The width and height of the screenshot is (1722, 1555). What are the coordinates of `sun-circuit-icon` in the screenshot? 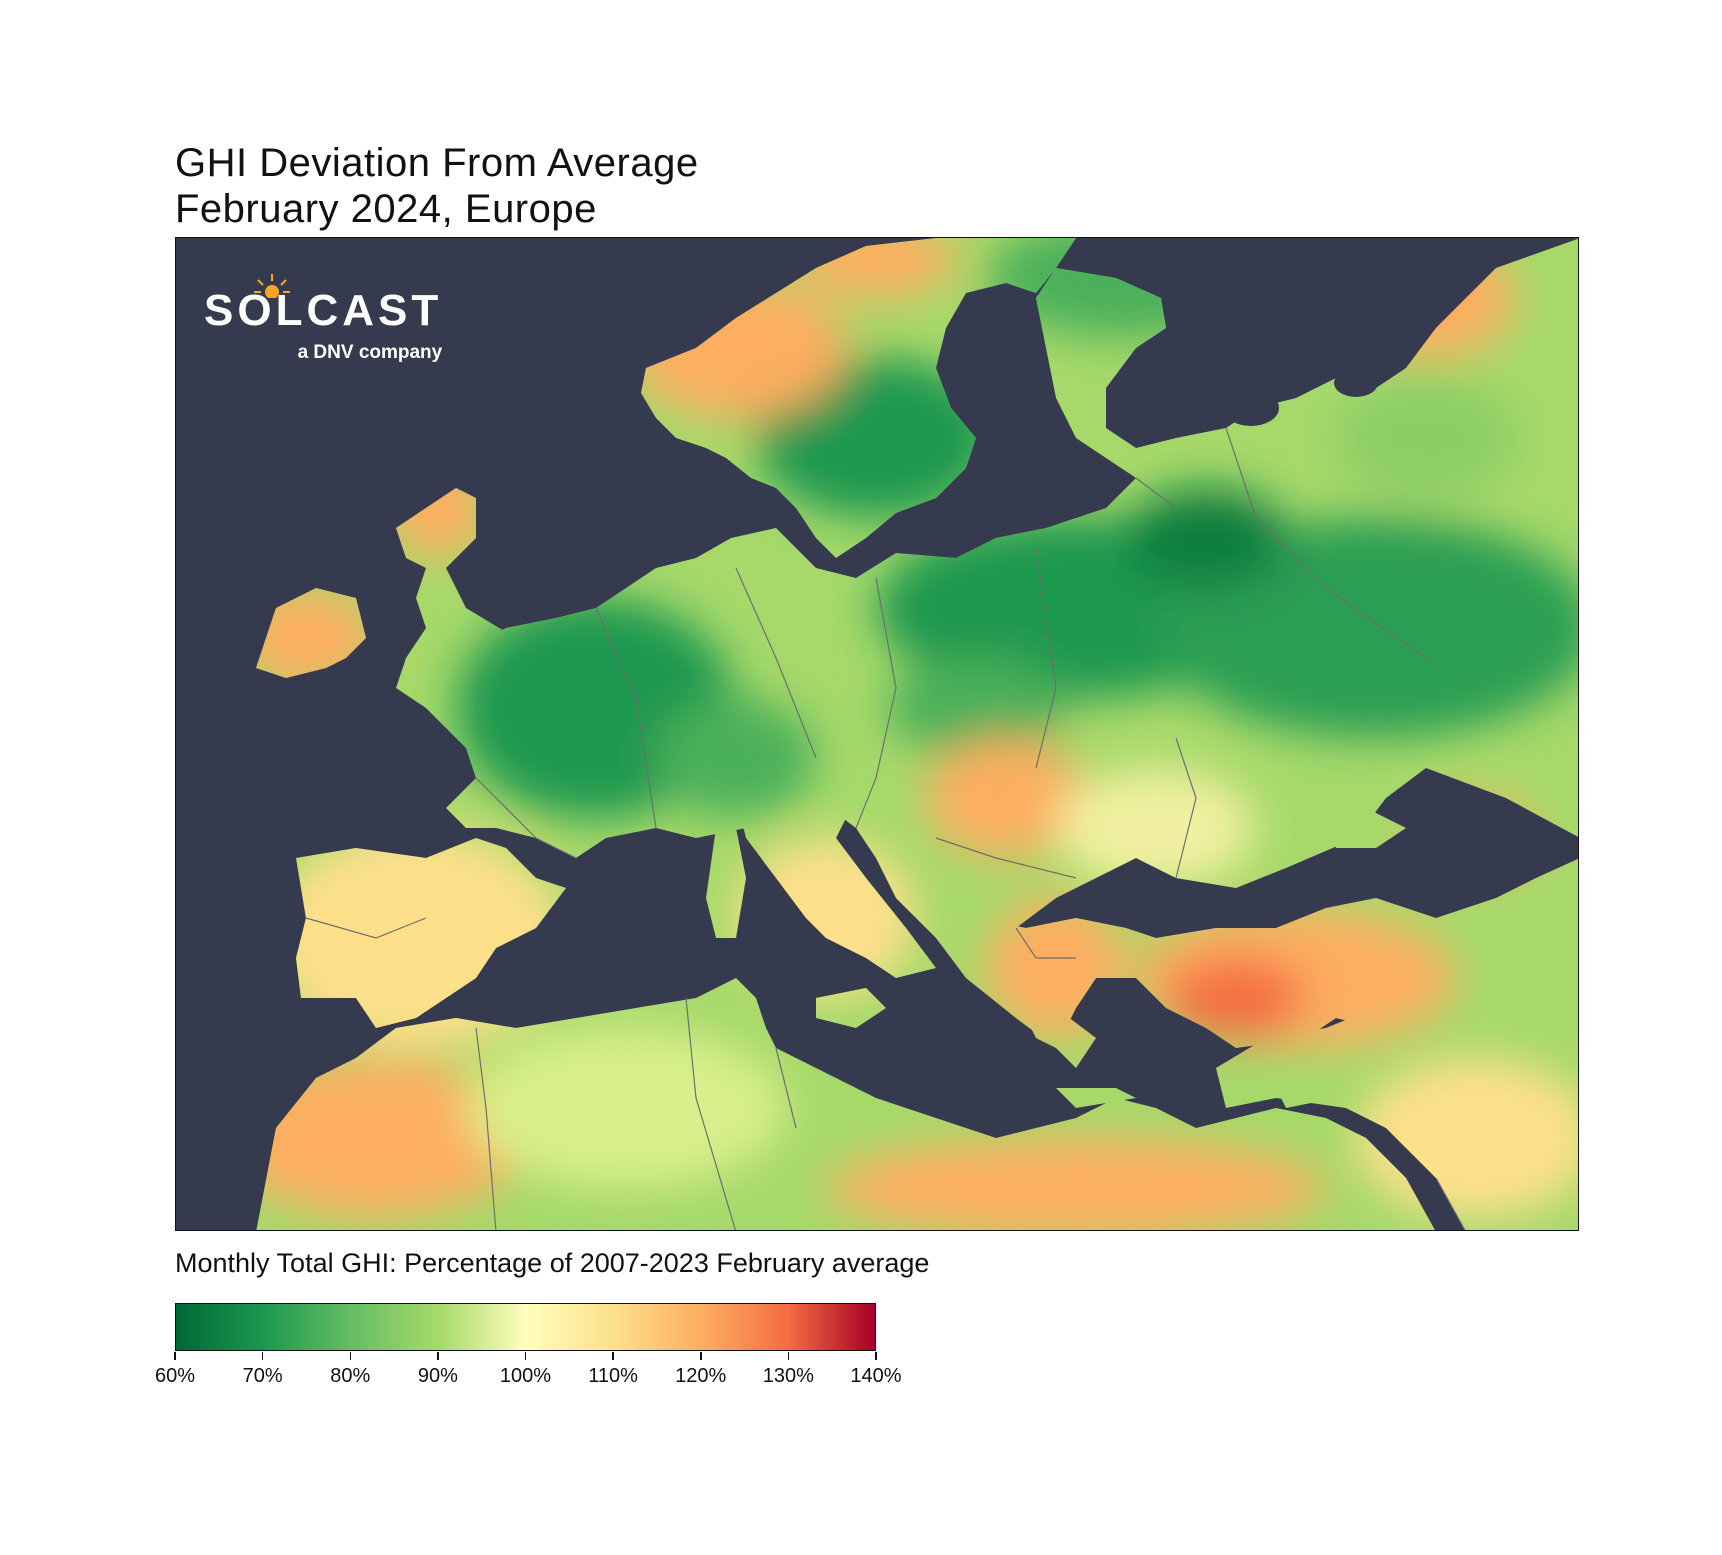 It's located at (272, 286).